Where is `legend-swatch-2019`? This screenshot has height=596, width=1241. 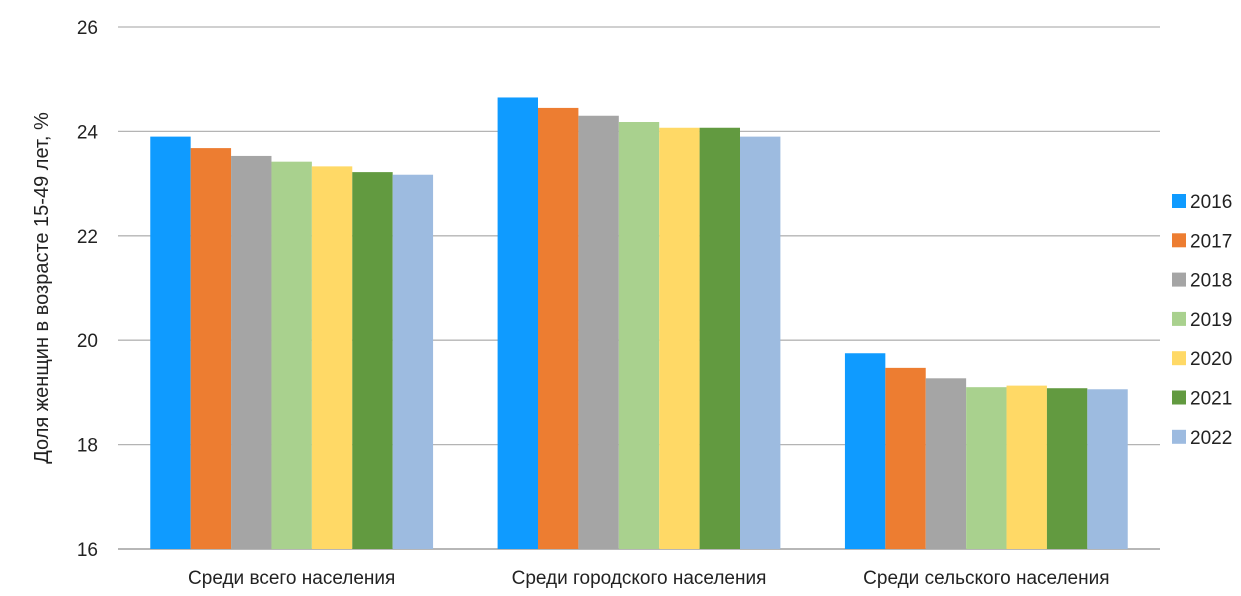
legend-swatch-2019 is located at coordinates (1179, 318).